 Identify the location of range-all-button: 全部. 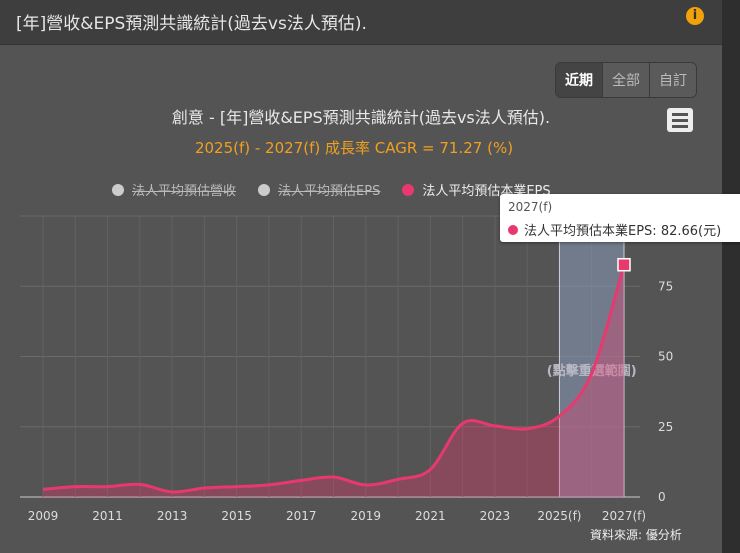
(625, 80).